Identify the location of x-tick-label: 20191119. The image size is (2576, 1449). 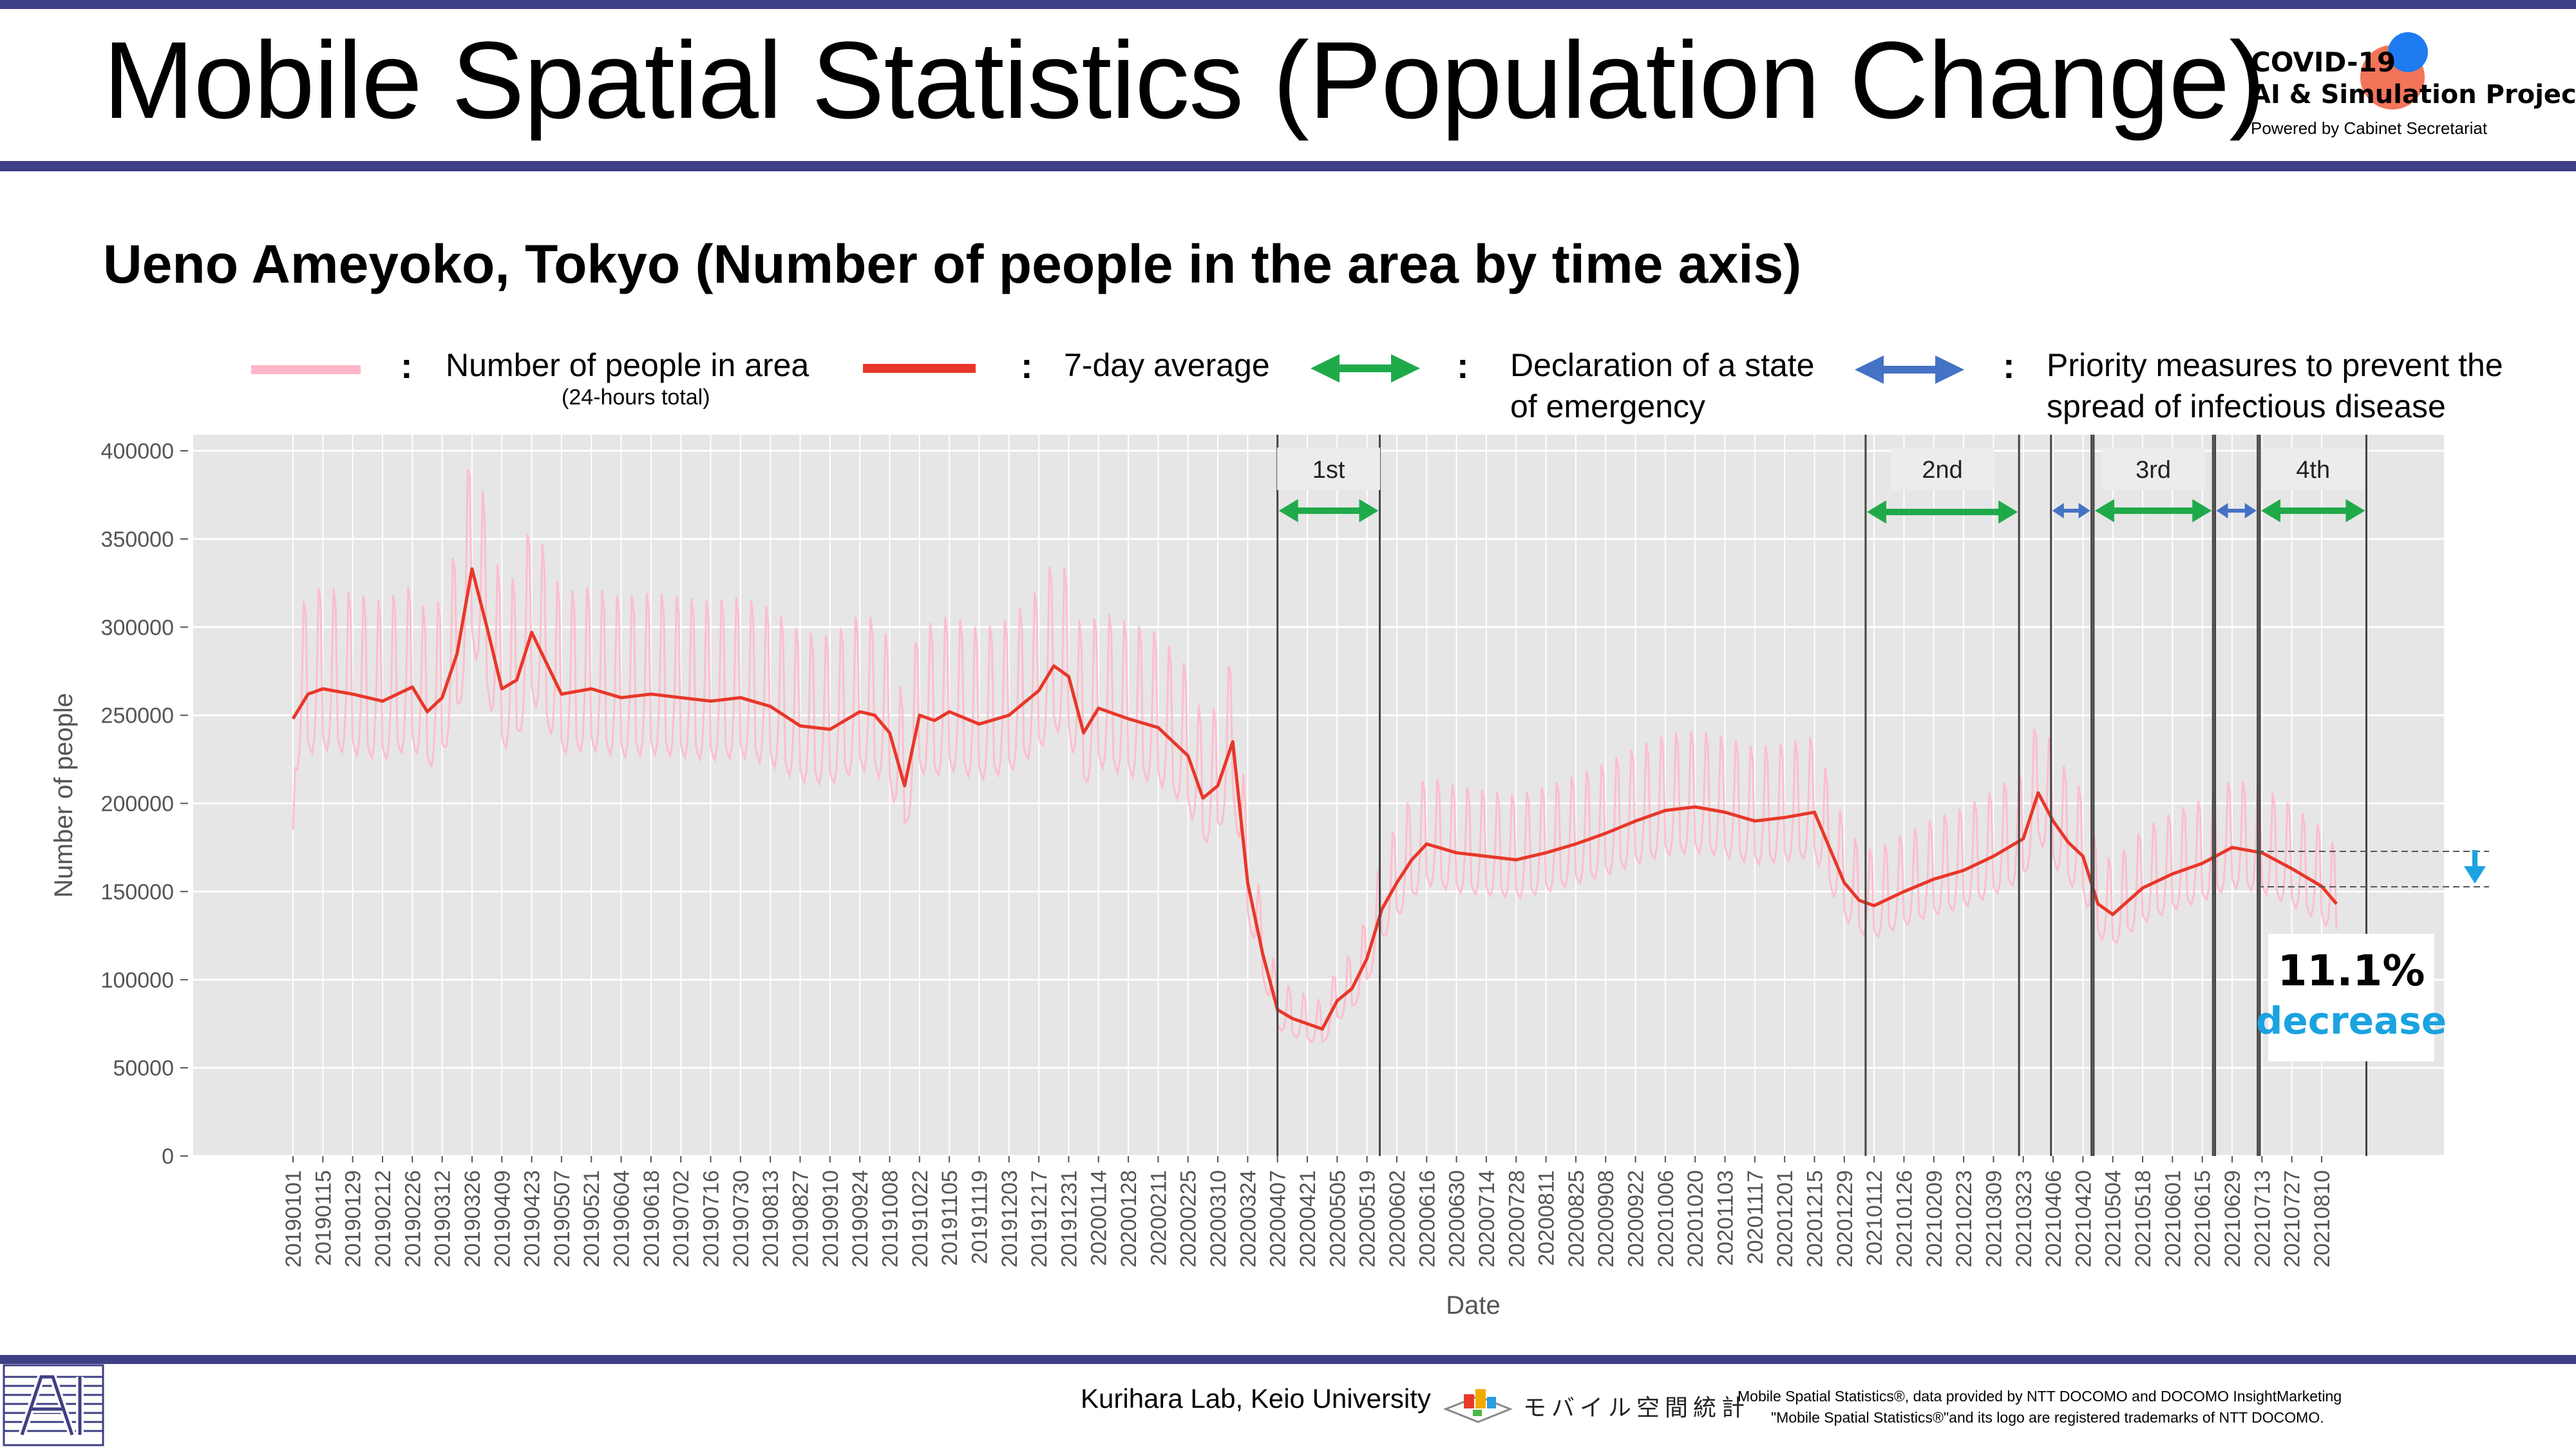
(979, 1217).